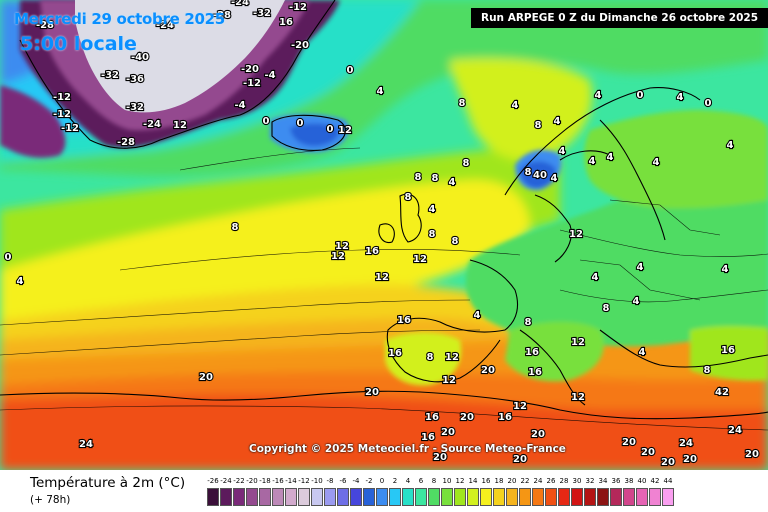 The image size is (768, 512). Describe the element at coordinates (45, 25) in the screenshot. I see `temperature-value-label: -28` at that location.